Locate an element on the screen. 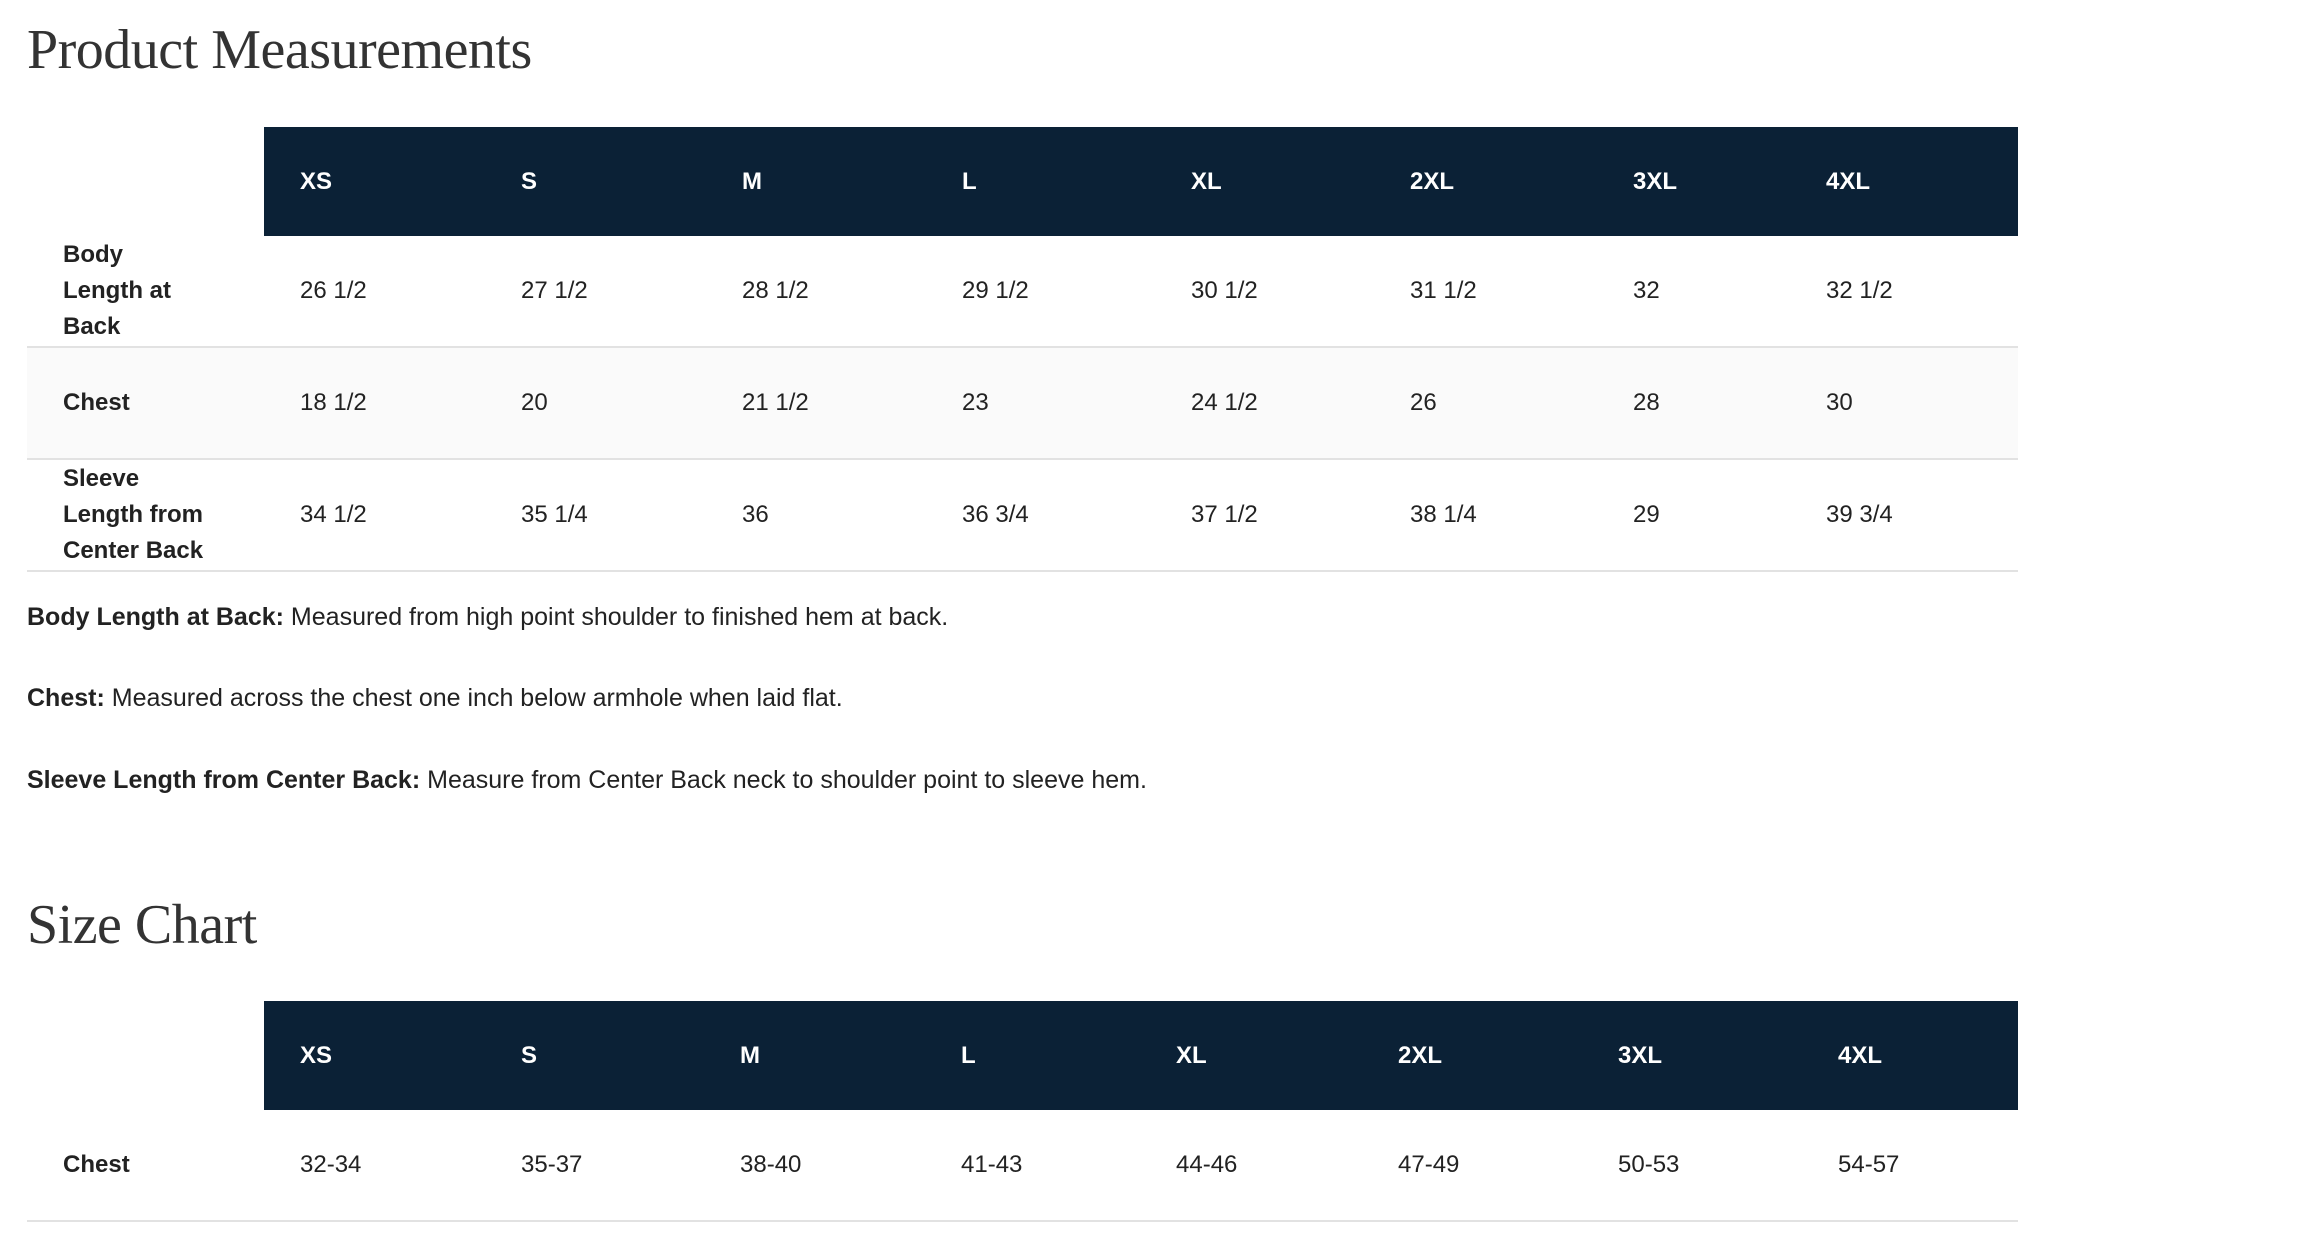  table-cell: 34 1/2 is located at coordinates (374, 515).